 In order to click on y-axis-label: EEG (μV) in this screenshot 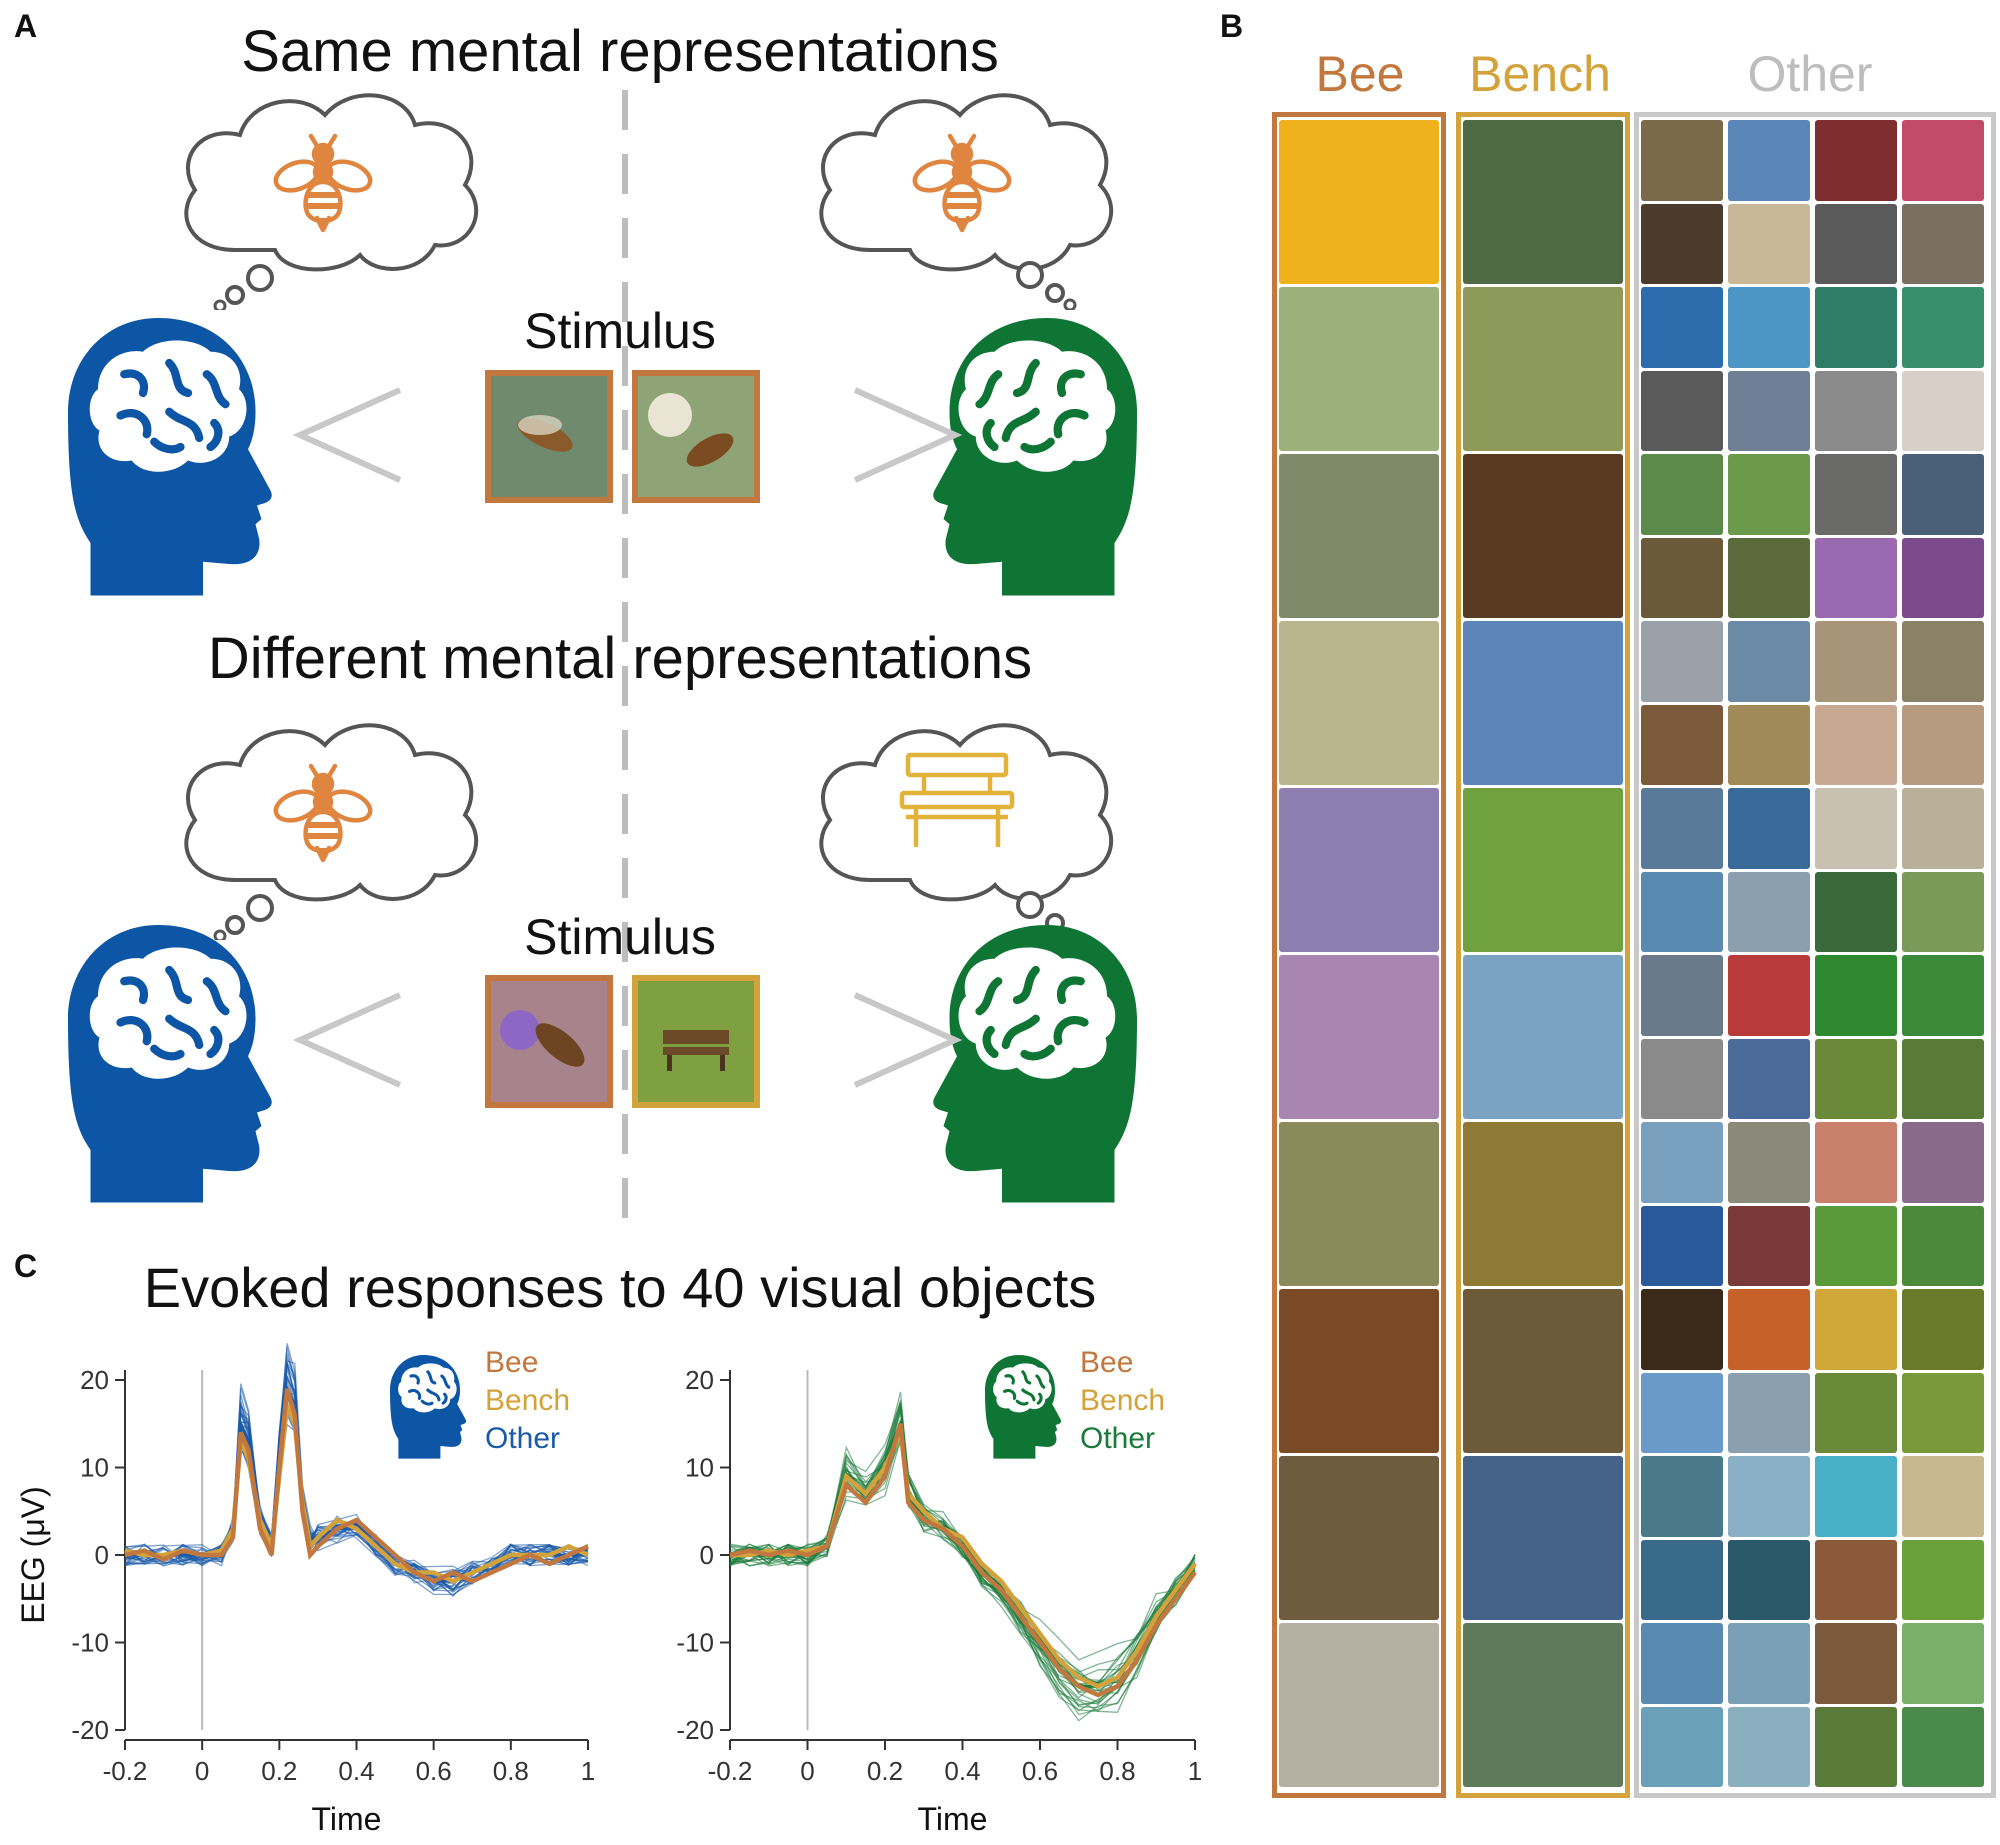, I will do `click(33, 1555)`.